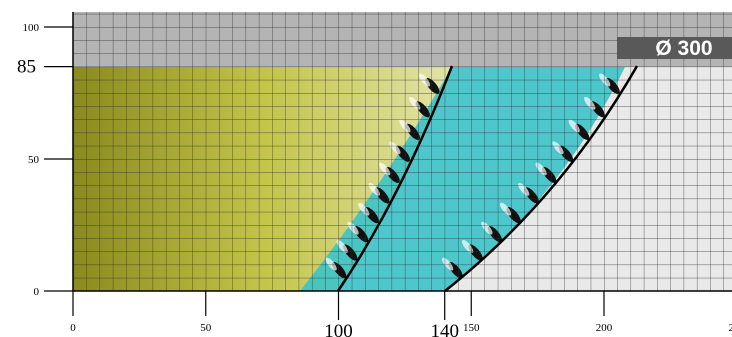  What do you see at coordinates (444, 329) in the screenshot?
I see `x-tick-label: 140` at bounding box center [444, 329].